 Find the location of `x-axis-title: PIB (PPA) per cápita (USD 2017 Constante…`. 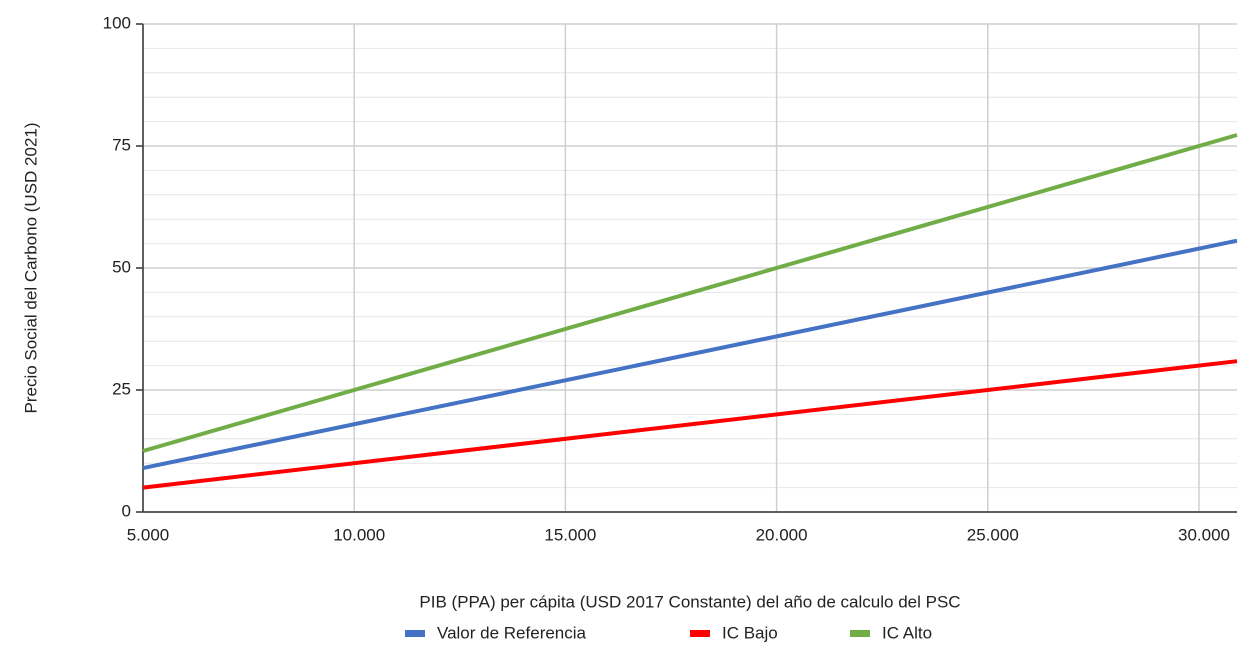

x-axis-title: PIB (PPA) per cápita (USD 2017 Constante… is located at coordinates (689, 601).